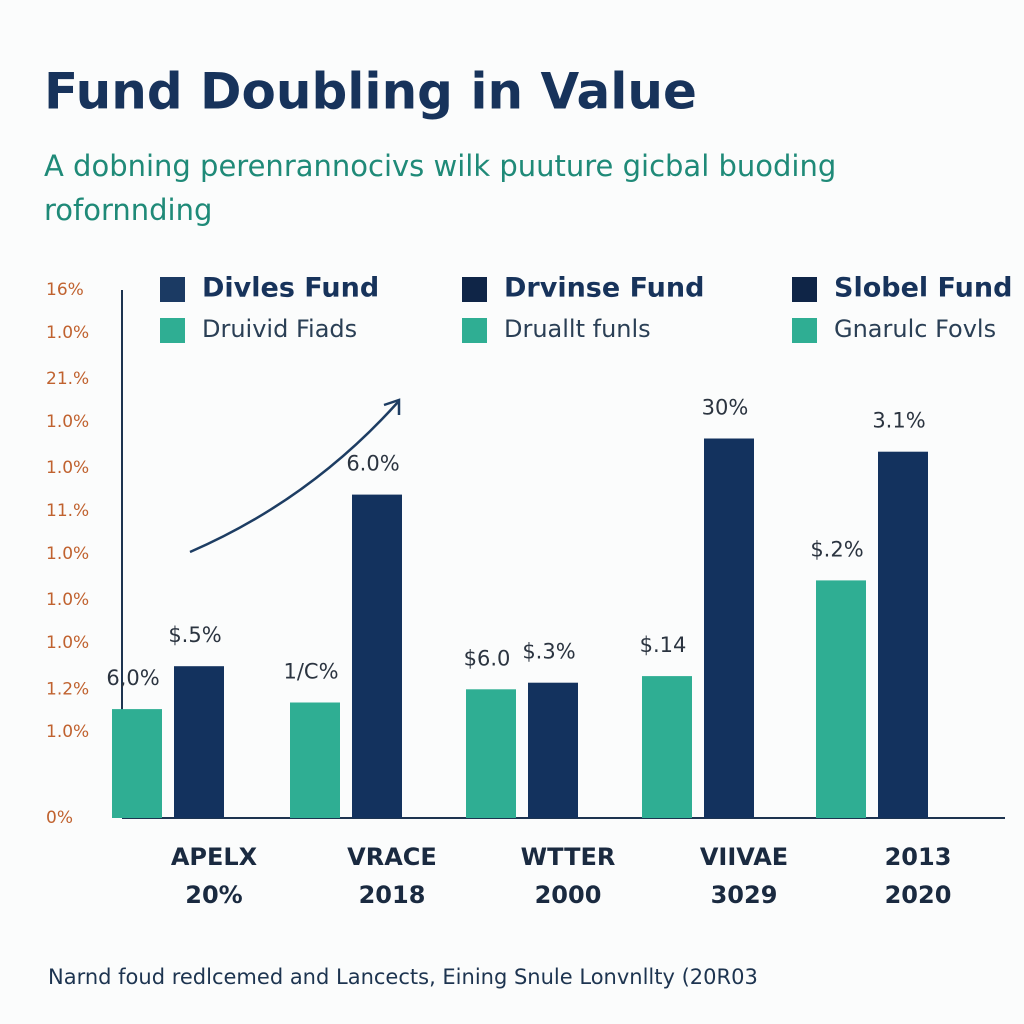  I want to click on value-label: $.2%, so click(836, 549).